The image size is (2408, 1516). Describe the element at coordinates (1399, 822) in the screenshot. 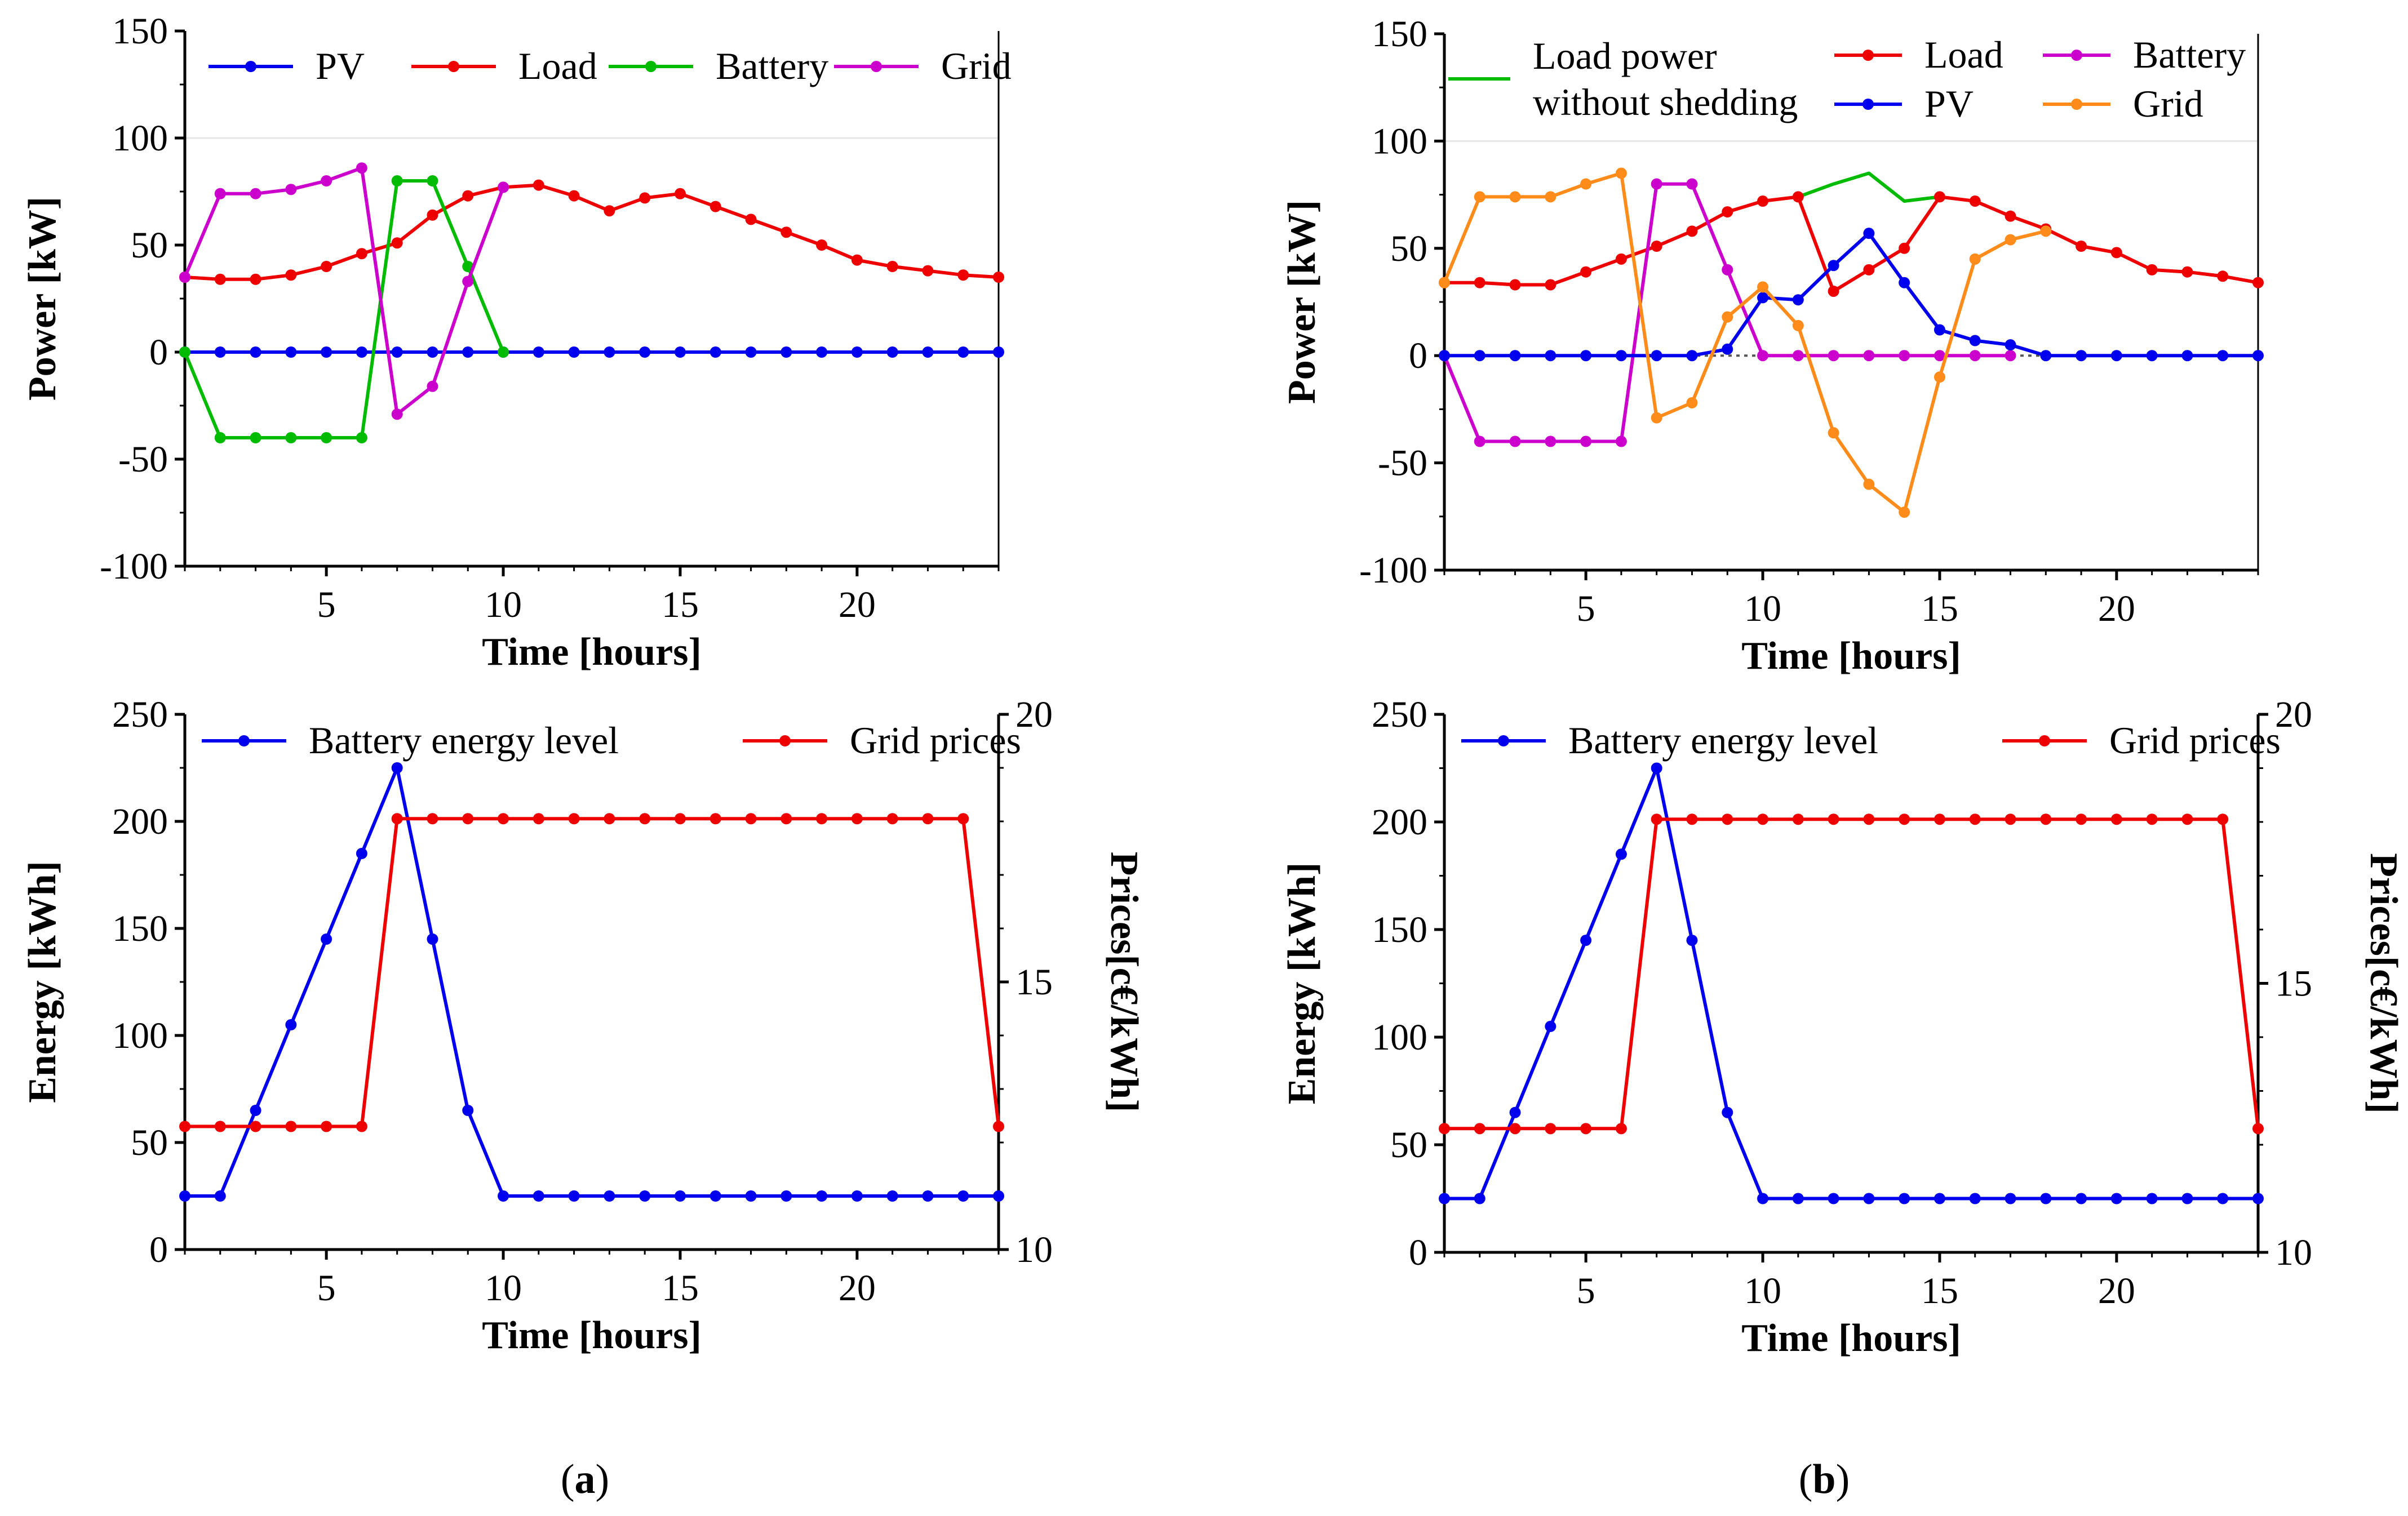

I see `y-tick-label: 200` at that location.